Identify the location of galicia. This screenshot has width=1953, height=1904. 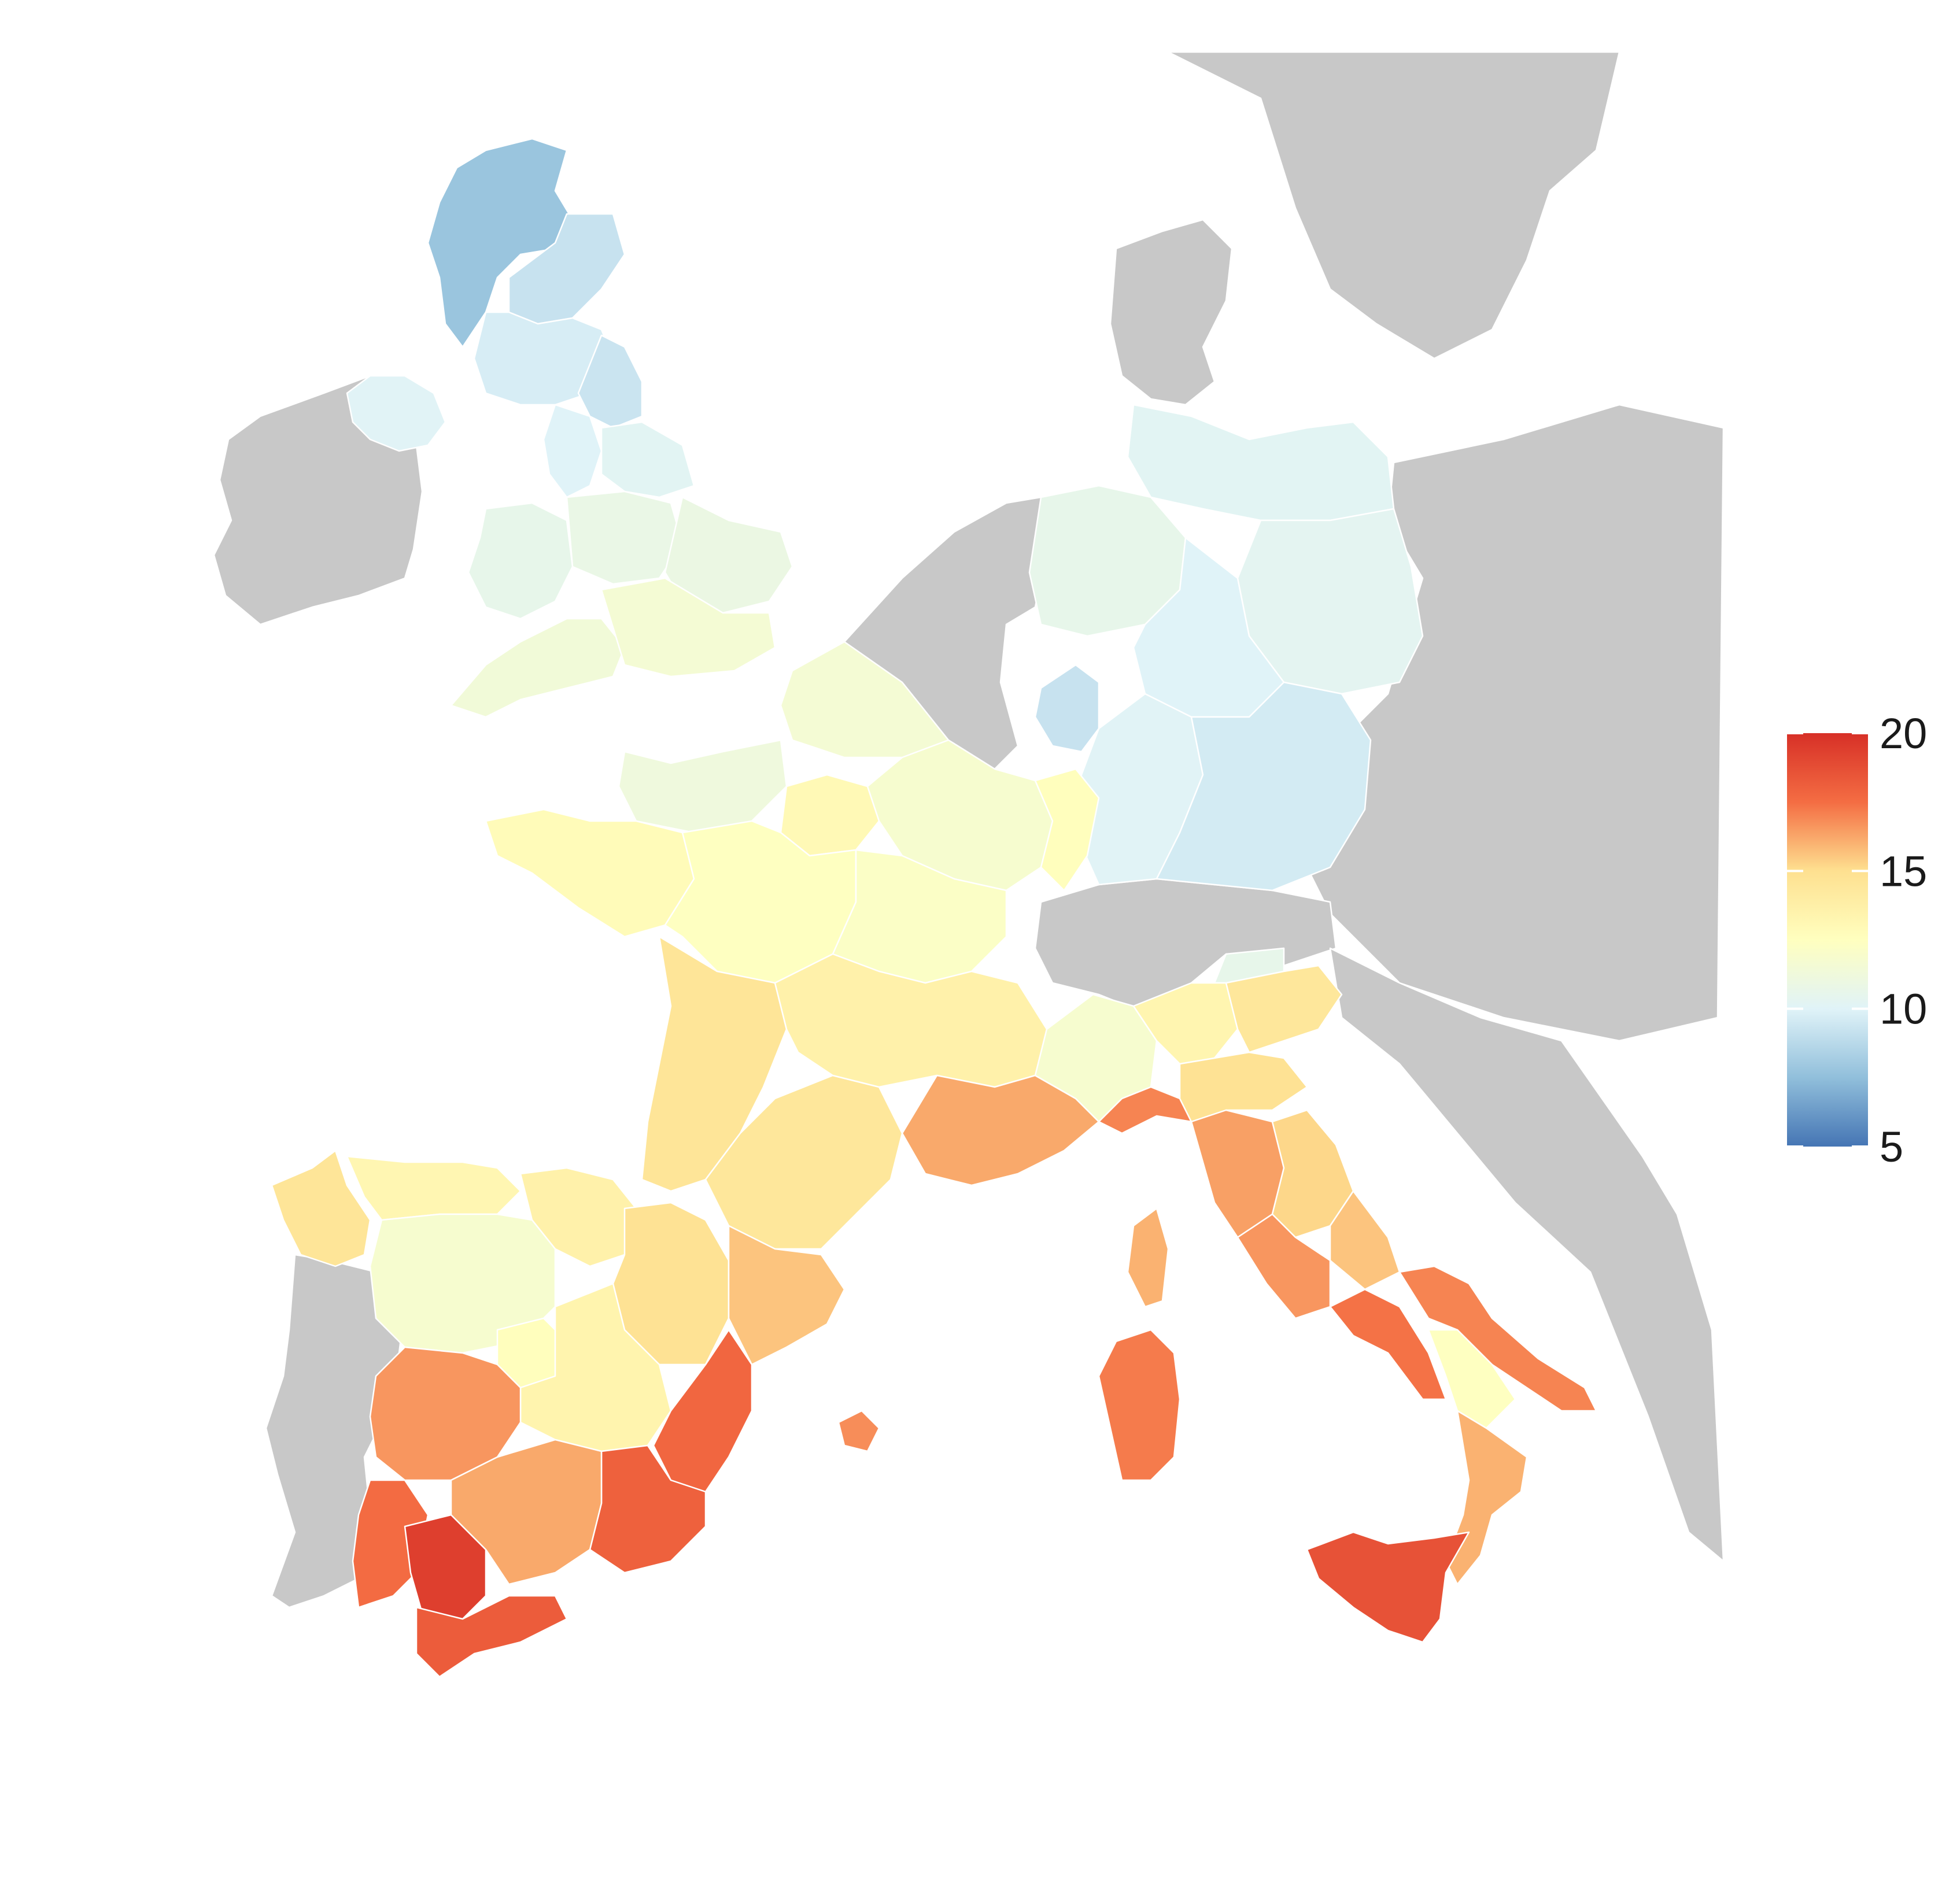
(321, 1208).